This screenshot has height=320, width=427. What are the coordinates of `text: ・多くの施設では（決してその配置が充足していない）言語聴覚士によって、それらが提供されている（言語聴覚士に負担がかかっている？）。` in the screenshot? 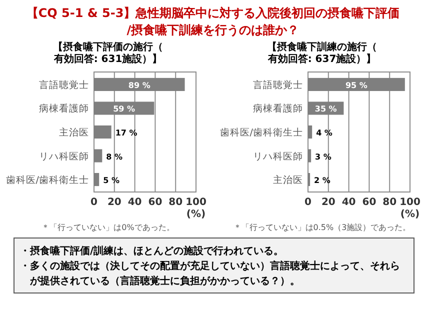 It's located at (210, 273).